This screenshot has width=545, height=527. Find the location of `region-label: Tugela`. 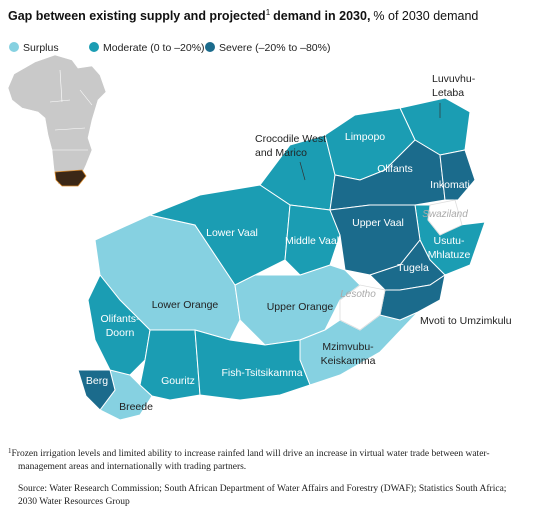

region-label: Tugela is located at coordinates (413, 268).